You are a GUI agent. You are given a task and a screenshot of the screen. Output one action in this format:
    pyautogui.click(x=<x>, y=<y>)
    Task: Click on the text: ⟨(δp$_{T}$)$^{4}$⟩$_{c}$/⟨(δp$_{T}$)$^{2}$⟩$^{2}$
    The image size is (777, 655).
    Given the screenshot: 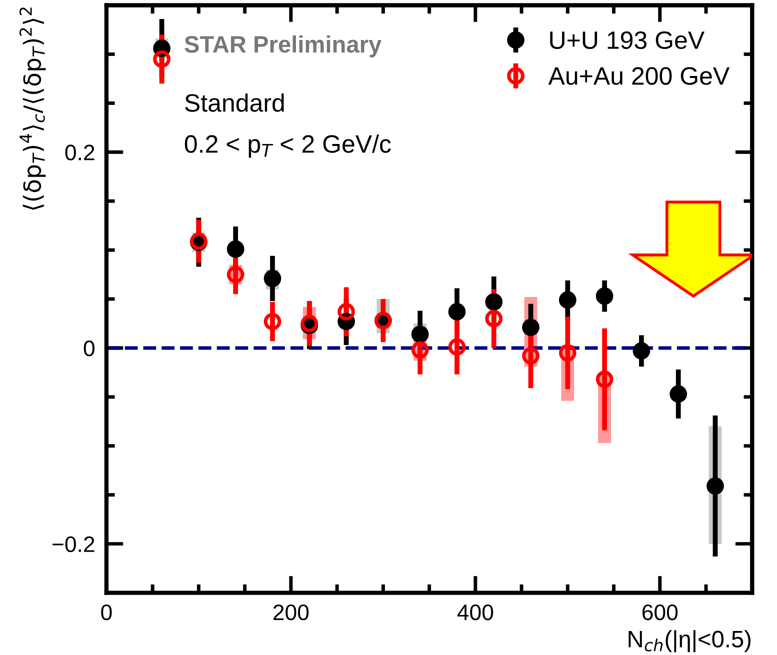 What is the action you would take?
    pyautogui.click(x=32, y=109)
    